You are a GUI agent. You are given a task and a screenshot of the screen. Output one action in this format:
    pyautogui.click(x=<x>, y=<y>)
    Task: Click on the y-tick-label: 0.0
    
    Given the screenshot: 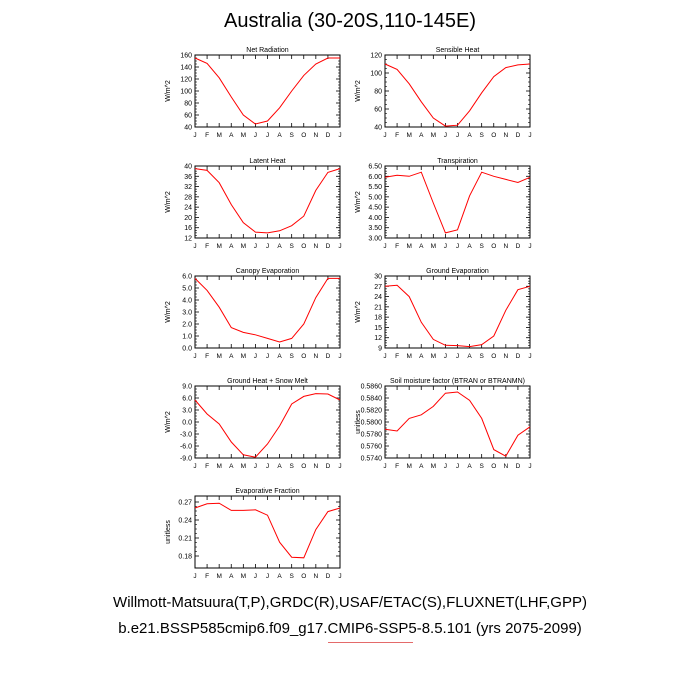 What is the action you would take?
    pyautogui.click(x=187, y=349)
    